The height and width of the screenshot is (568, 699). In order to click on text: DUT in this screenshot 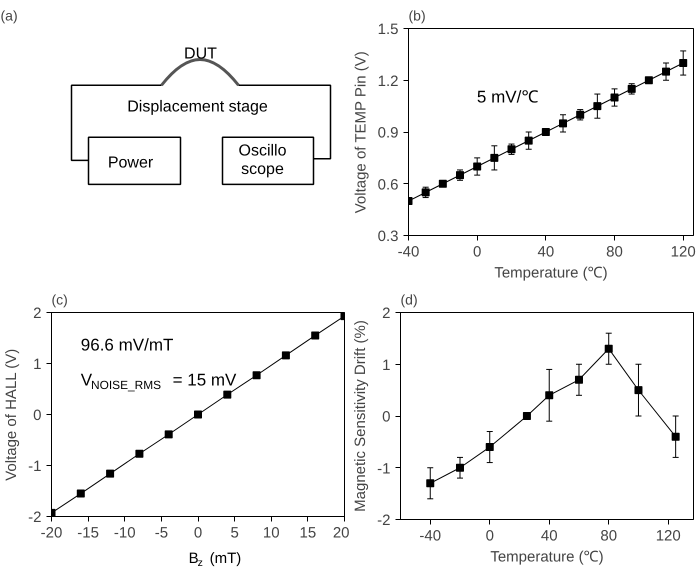, I will do `click(201, 54)`.